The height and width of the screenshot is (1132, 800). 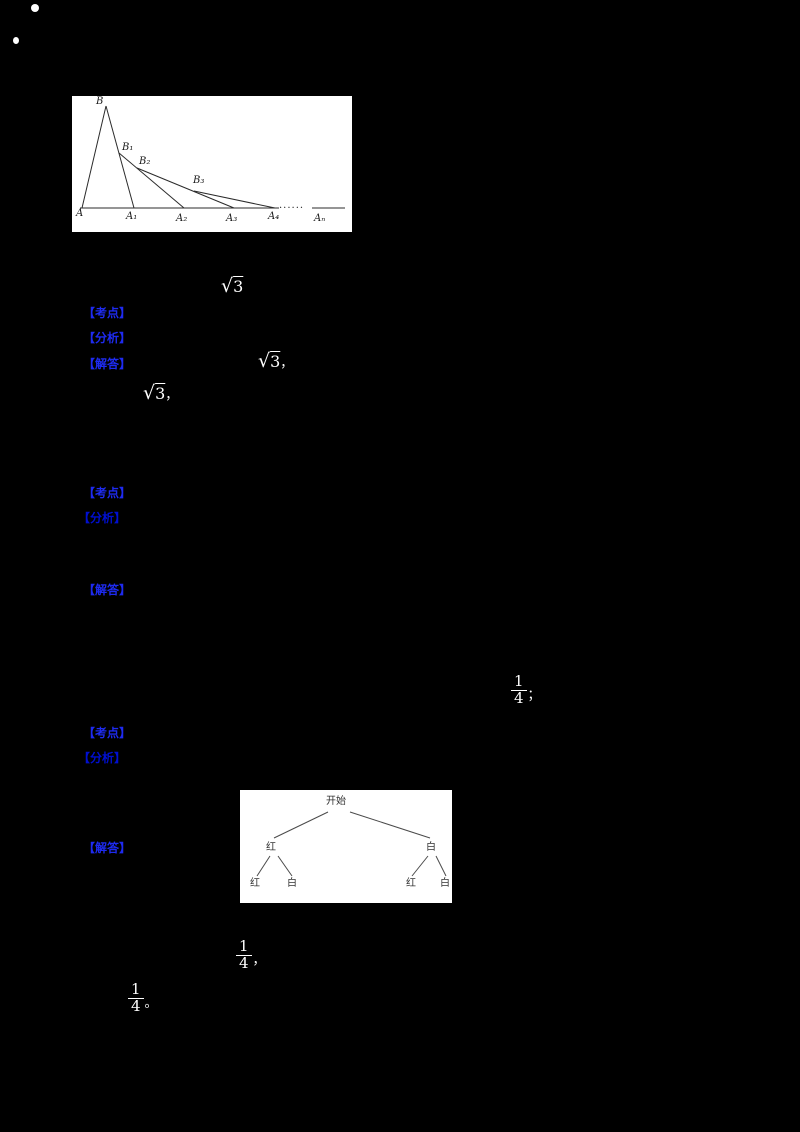 I want to click on label-kaodian-2: 【考点】, so click(x=107, y=493).